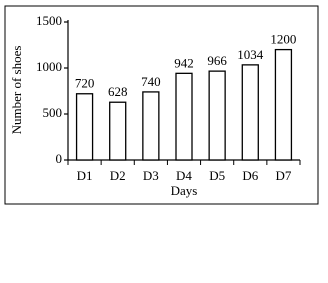 The image size is (328, 283). I want to click on x-tick-label: D3, so click(151, 175).